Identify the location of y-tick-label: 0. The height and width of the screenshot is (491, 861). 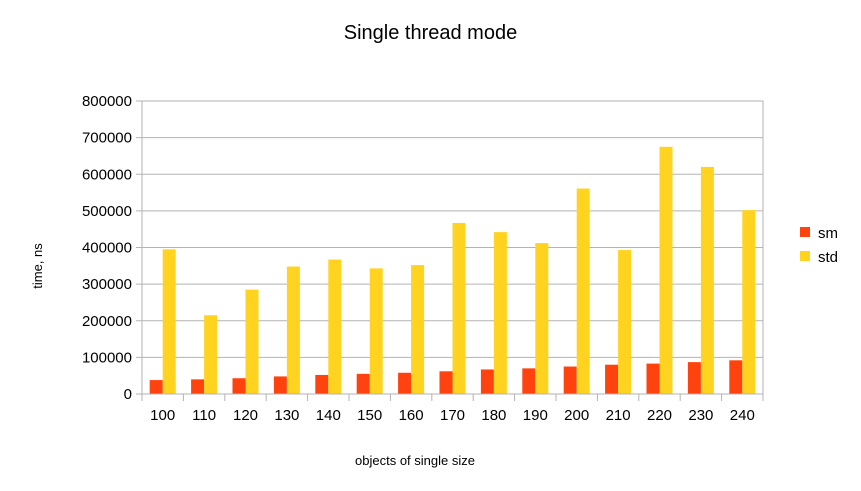
(128, 394).